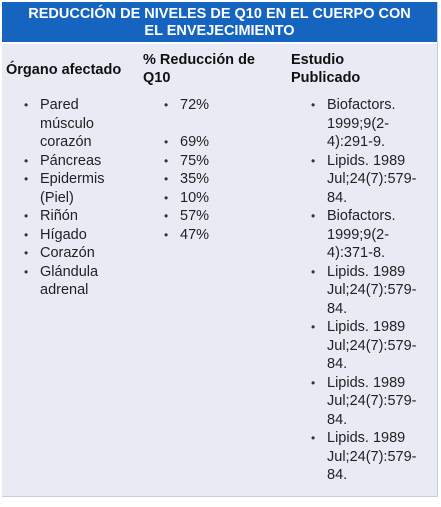 The height and width of the screenshot is (507, 441). I want to click on header-organ: Órgano afectado, so click(64, 70).